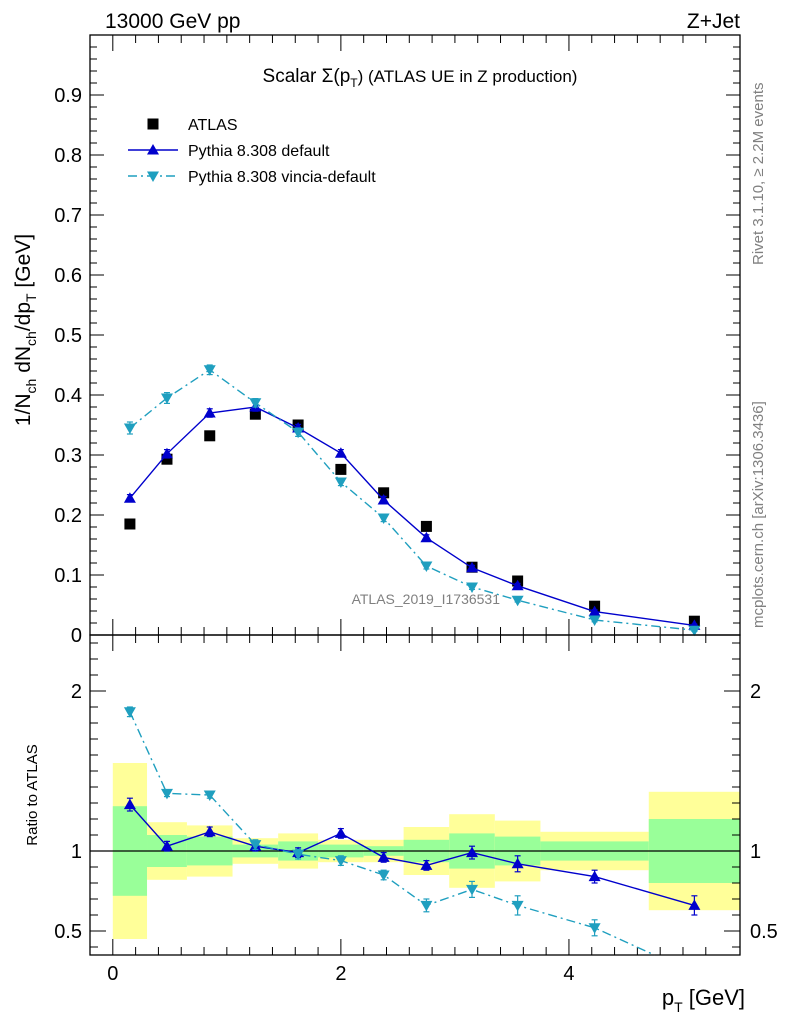  Describe the element at coordinates (703, 1000) in the screenshot. I see `xlabel: pT [GeV]` at that location.